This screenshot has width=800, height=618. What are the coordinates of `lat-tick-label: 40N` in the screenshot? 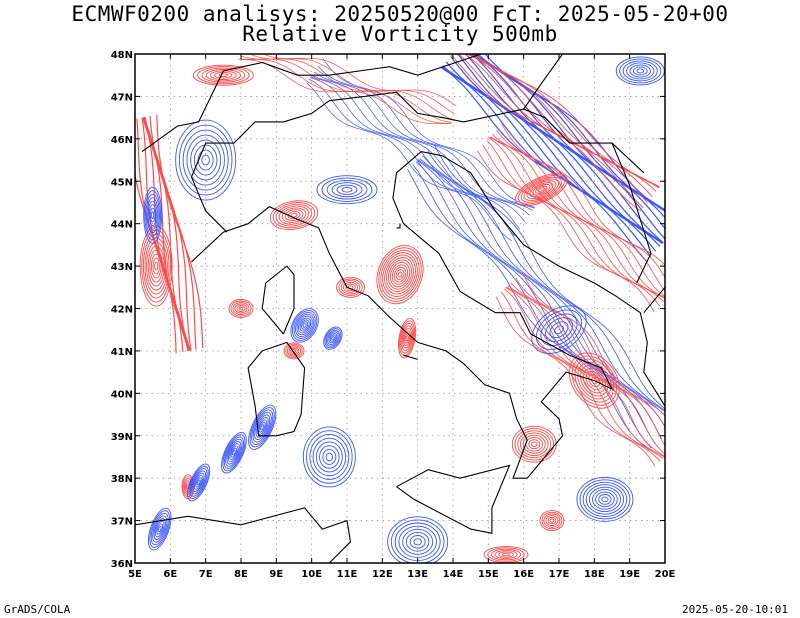 It's located at (122, 394).